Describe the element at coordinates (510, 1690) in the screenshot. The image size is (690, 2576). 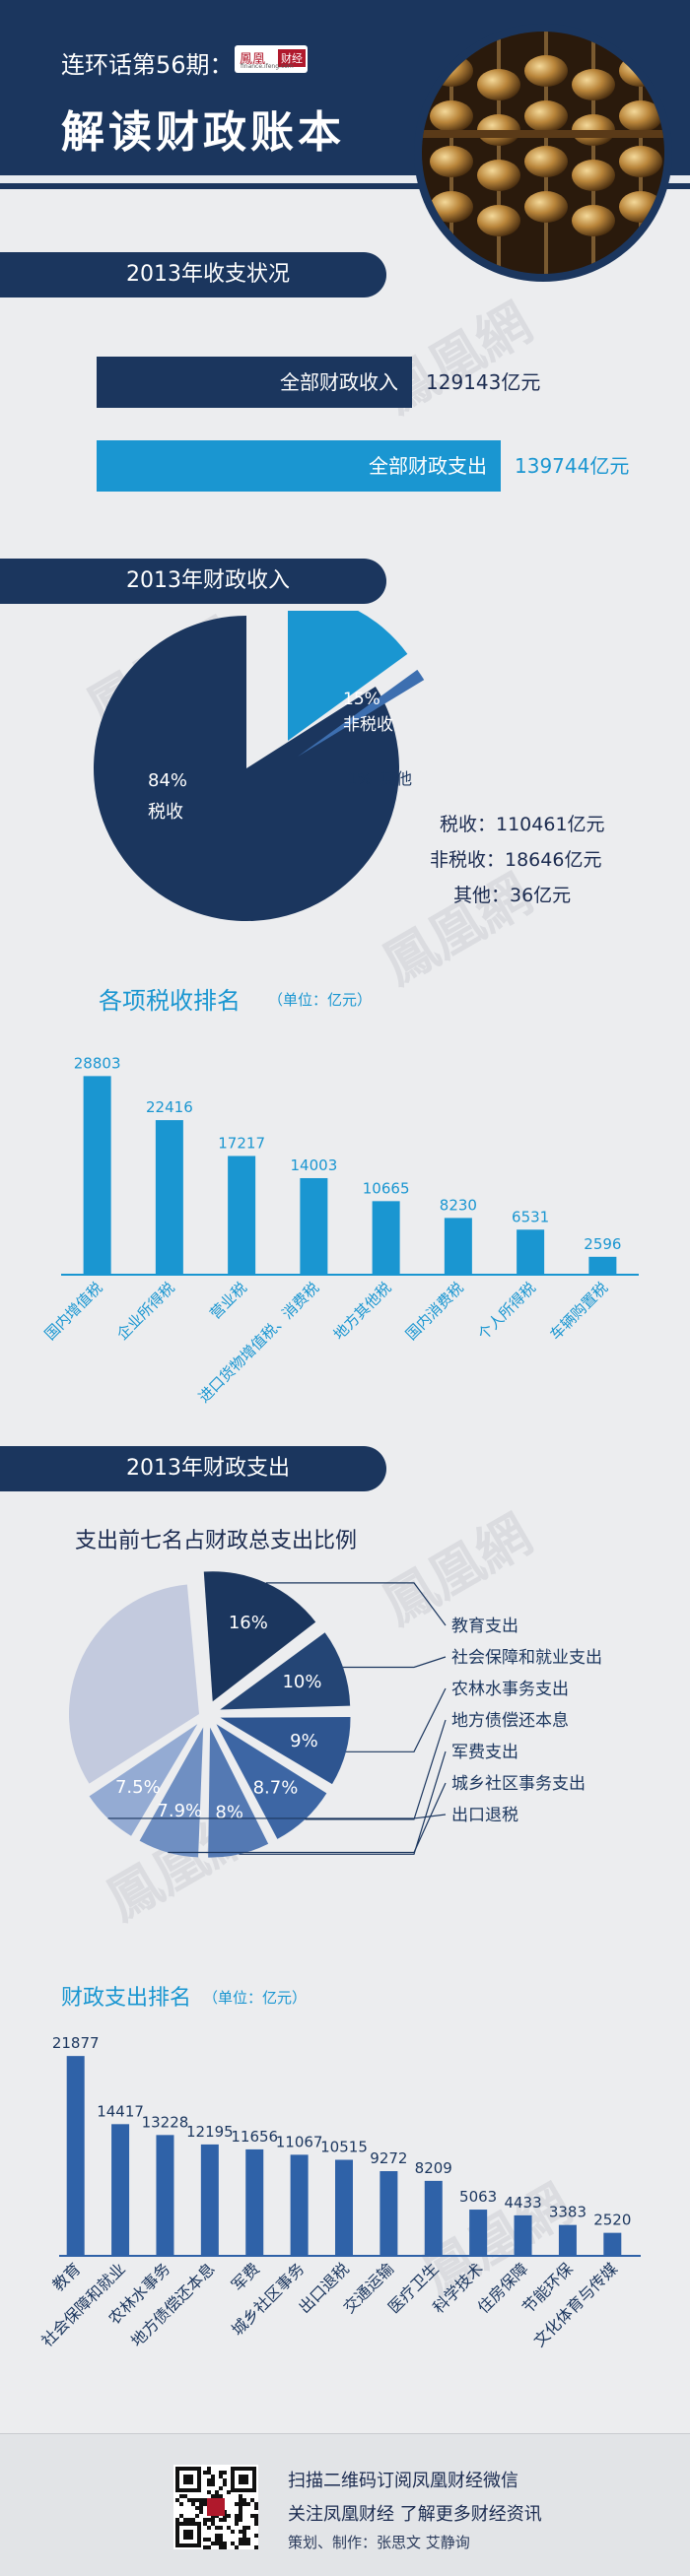
I see `pie-category-label: 农林水事务支出` at that location.